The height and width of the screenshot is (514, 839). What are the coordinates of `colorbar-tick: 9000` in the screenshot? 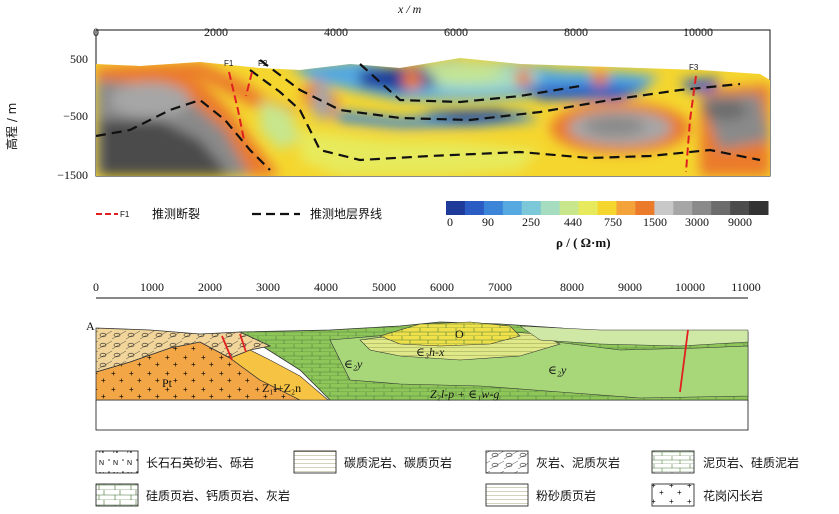 It's located at (740, 222).